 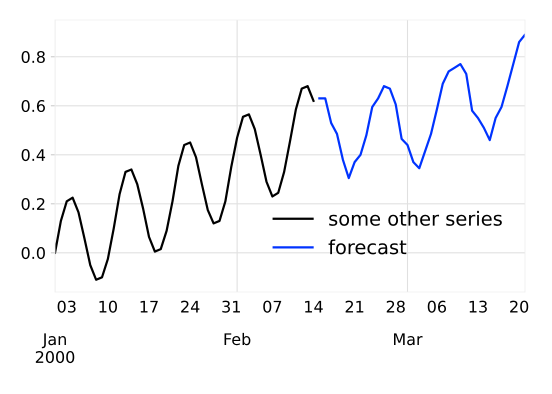 What do you see at coordinates (314, 306) in the screenshot?
I see `x-tick-label: 14` at bounding box center [314, 306].